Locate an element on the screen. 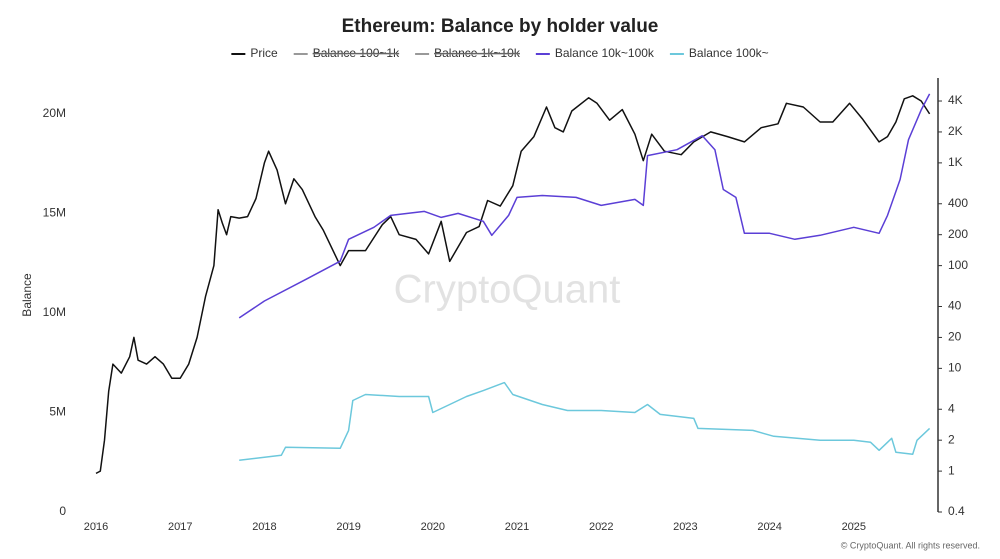  legend-label: Balance 100~1k is located at coordinates (356, 53).